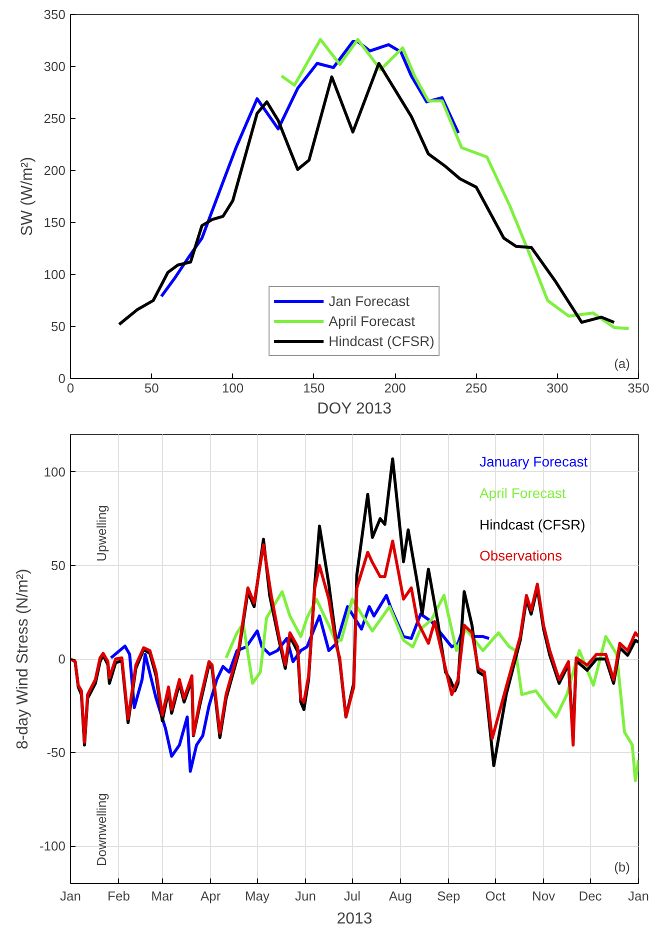 The image size is (652, 926). What do you see at coordinates (52, 846) in the screenshot?
I see `y-tick-label: -100` at bounding box center [52, 846].